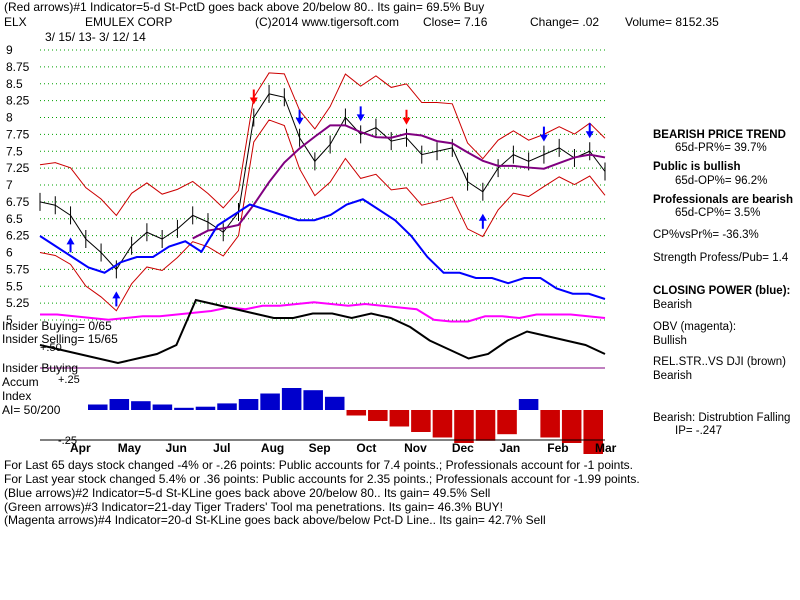  Describe the element at coordinates (721, 148) in the screenshot. I see `trend-value: 65d-PR%= 39.7%` at that location.